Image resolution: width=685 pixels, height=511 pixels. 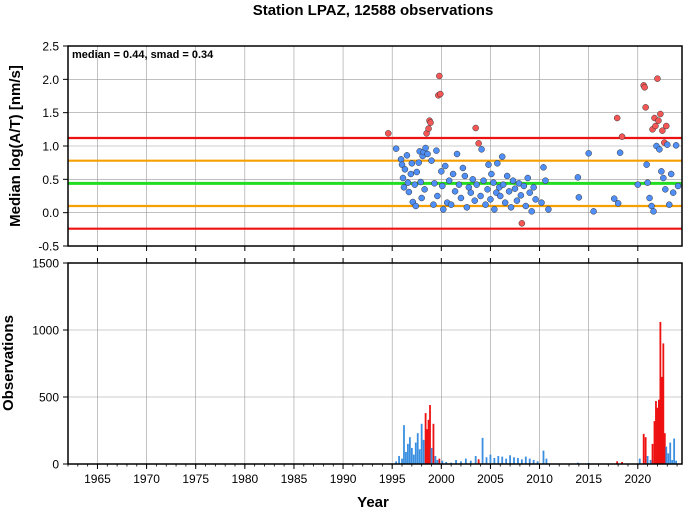 I want to click on x-tick-label: 2020, so click(x=637, y=479).